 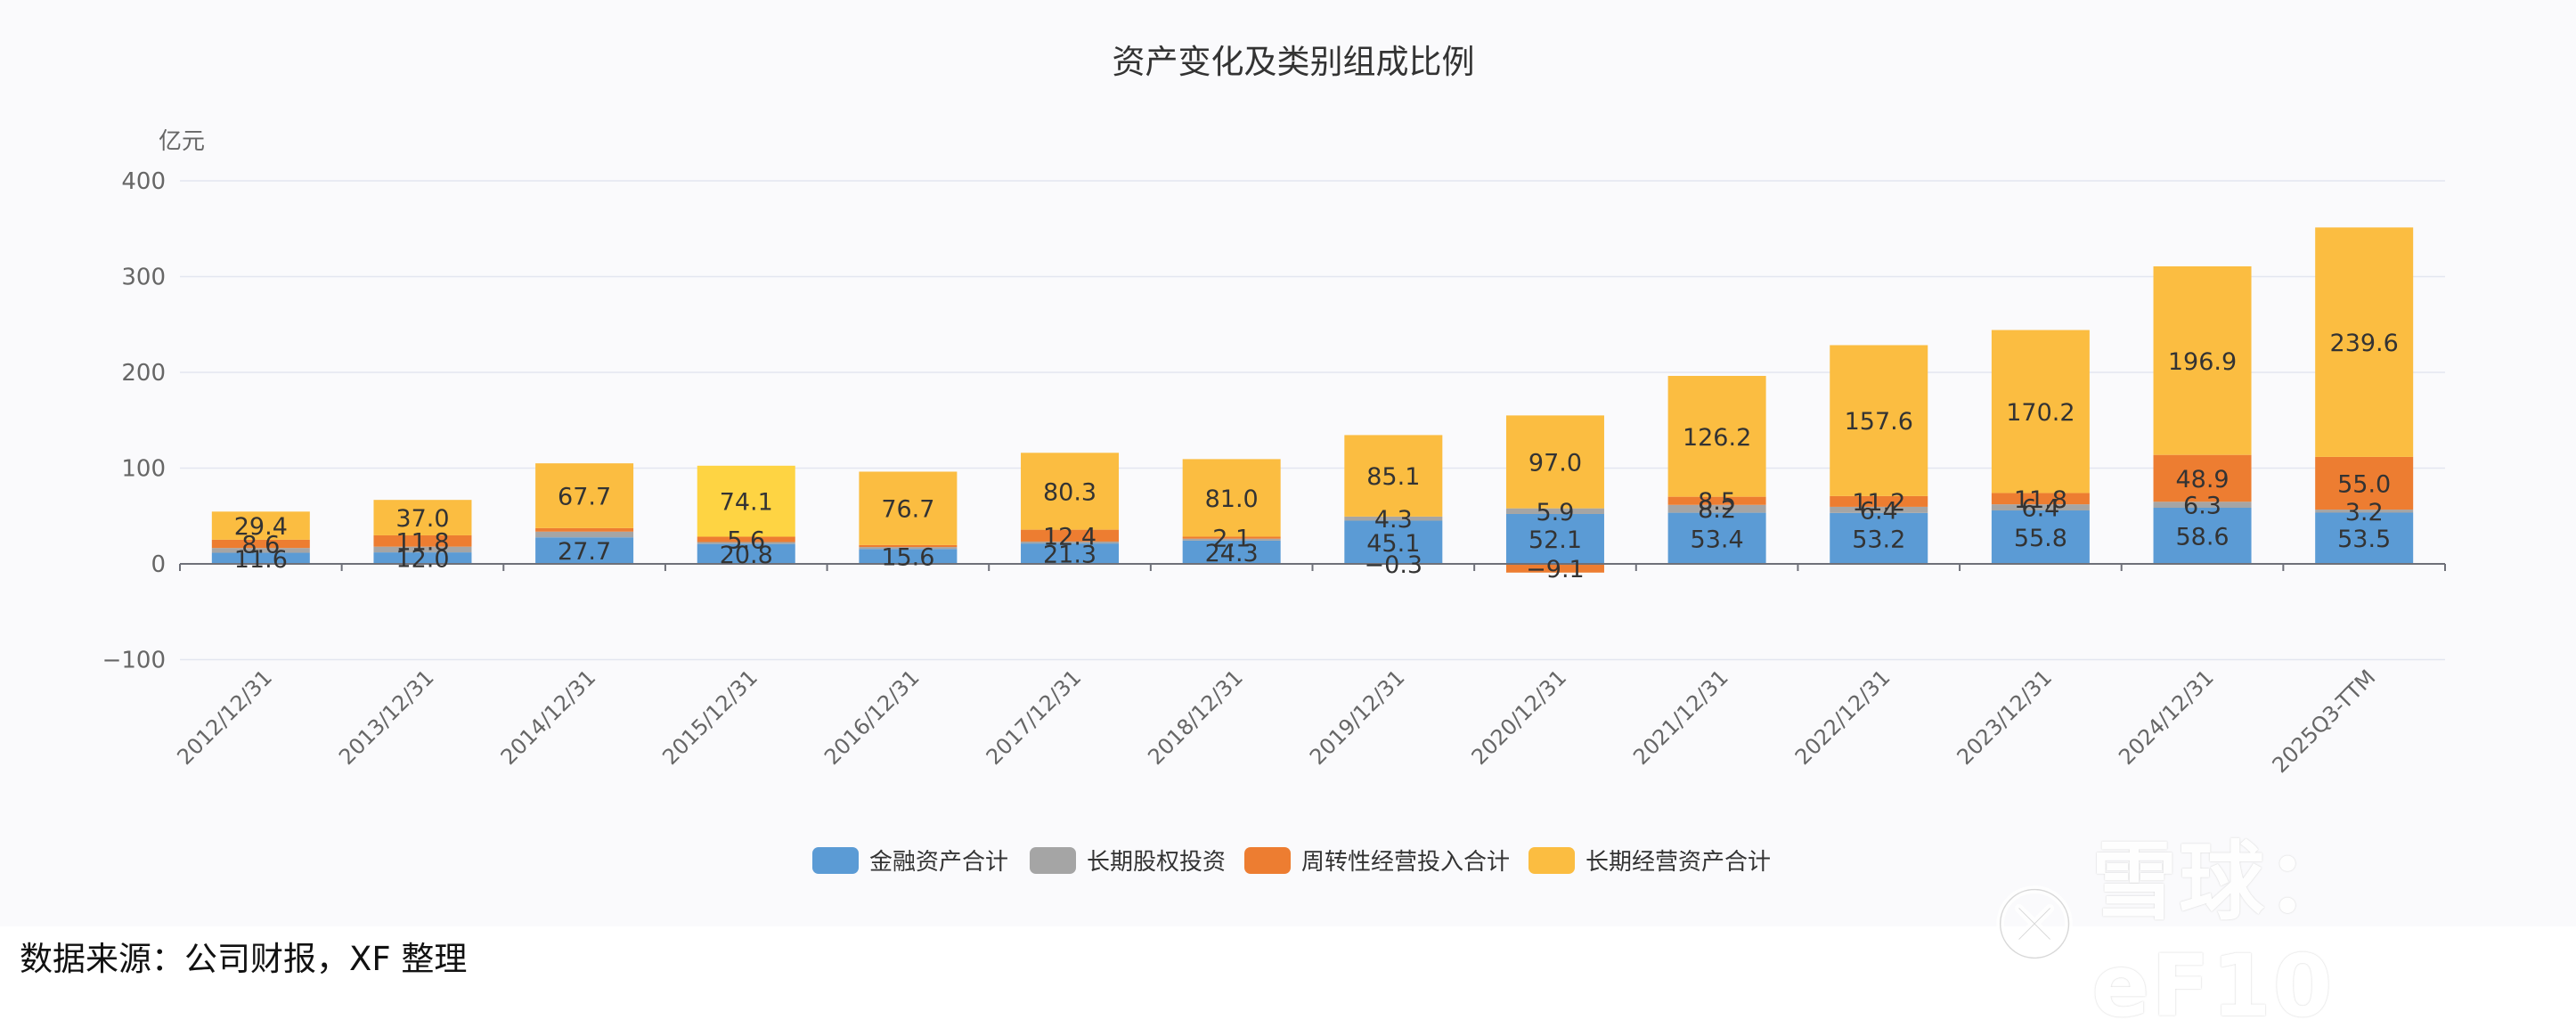 What do you see at coordinates (224, 717) in the screenshot?
I see `x-tick-label: 2012/12/31` at bounding box center [224, 717].